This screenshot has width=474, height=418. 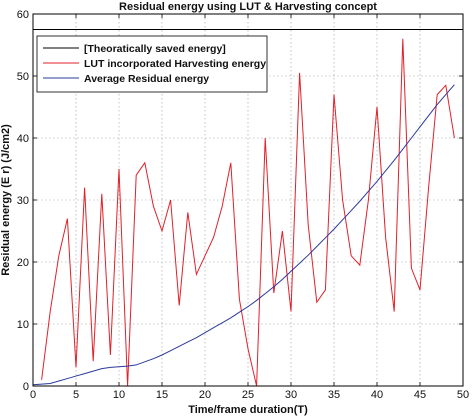 What do you see at coordinates (23, 139) in the screenshot?
I see `y-tick-label: 40` at bounding box center [23, 139].